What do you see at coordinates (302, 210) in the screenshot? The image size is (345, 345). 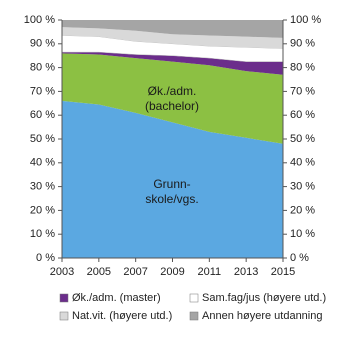 I see `y2-tick-label: 20 %` at bounding box center [302, 210].